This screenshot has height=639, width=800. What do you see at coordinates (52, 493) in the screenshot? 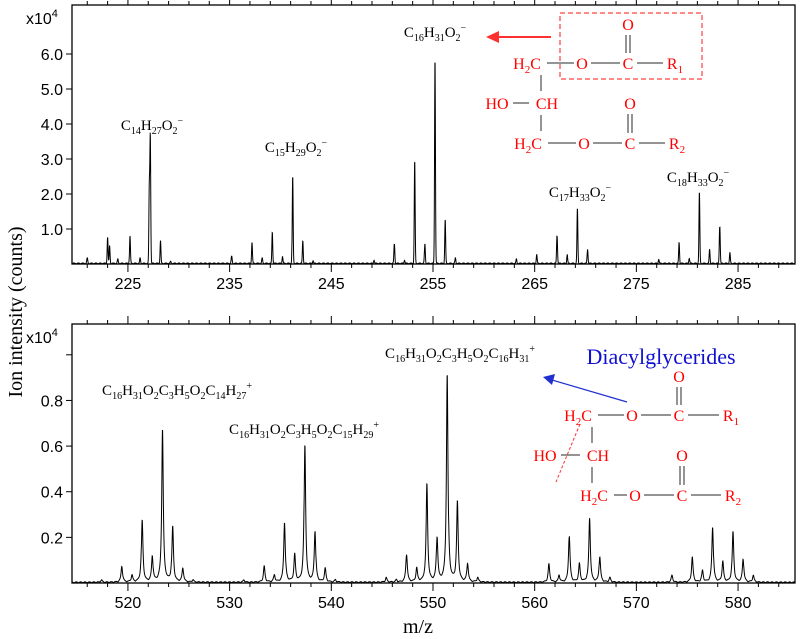
I see `y-tick-label: 0.4` at bounding box center [52, 493].